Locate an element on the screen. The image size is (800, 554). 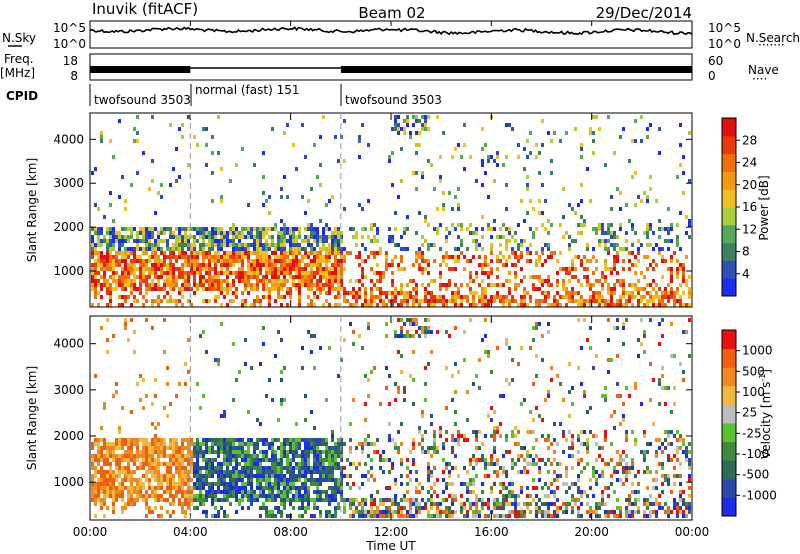
nave-tick-top: 60 is located at coordinates (715, 61).